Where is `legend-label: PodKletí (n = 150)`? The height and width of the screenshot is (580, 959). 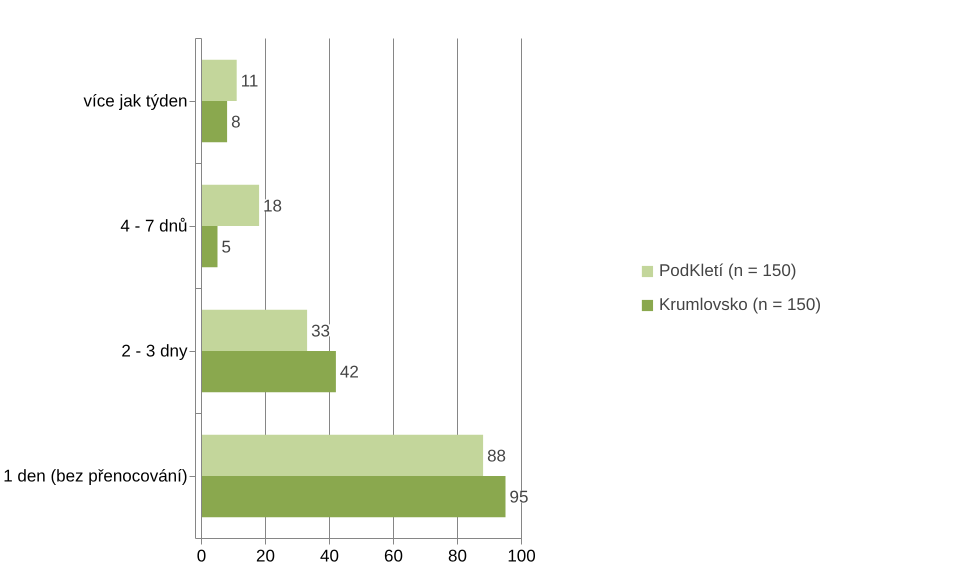
legend-label: PodKletí (n = 150) is located at coordinates (727, 271).